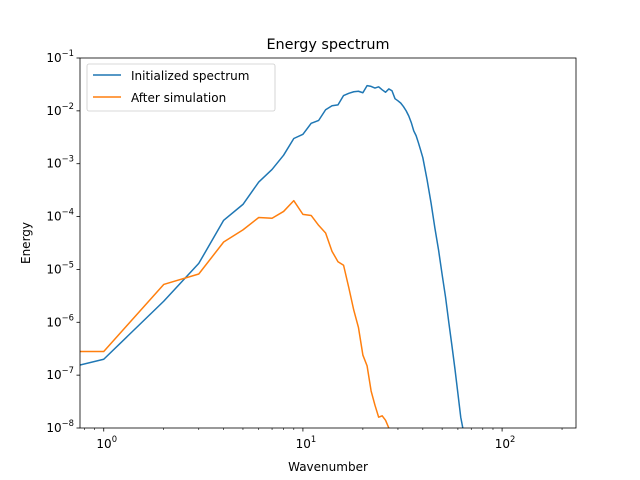  I want to click on x-tick-label: 10², so click(505, 442).